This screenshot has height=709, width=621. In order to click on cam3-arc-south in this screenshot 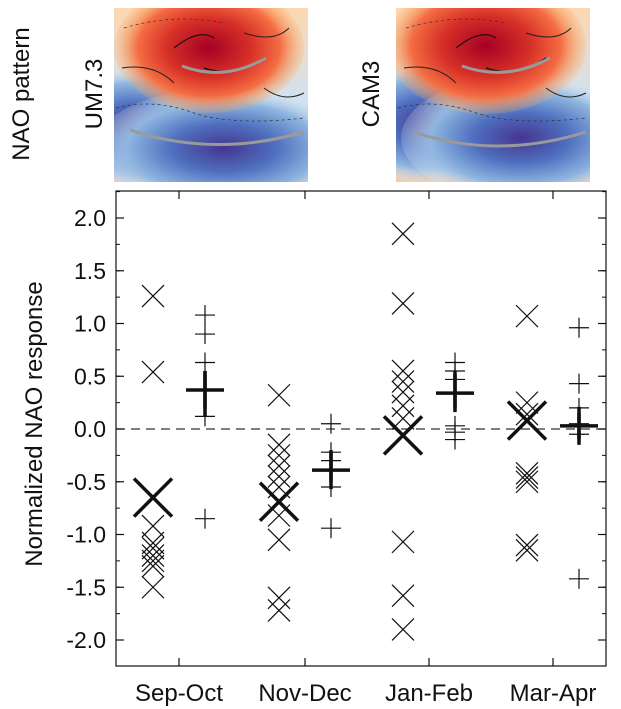, I will do `click(500, 139)`.